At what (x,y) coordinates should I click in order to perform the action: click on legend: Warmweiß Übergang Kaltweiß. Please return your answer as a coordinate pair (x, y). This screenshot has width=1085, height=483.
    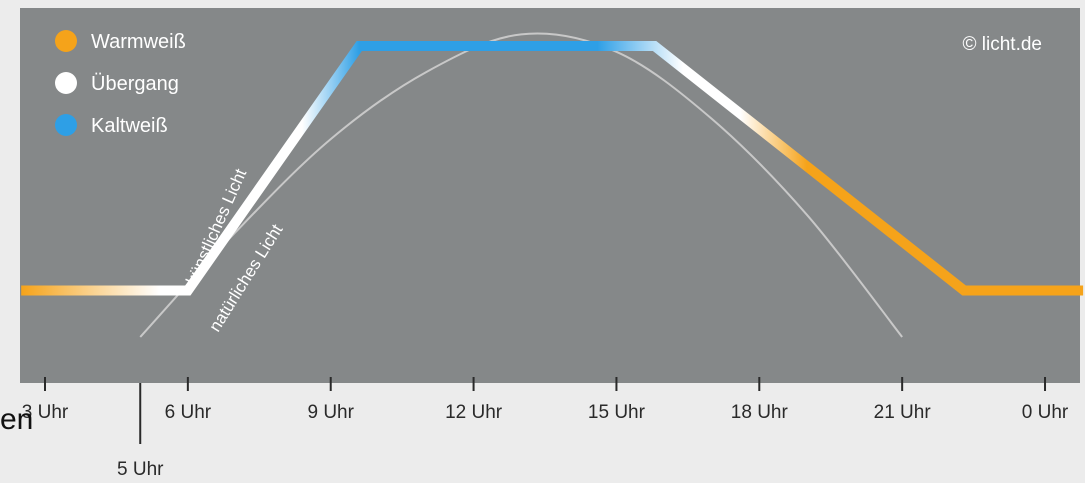
    Looking at the image, I should click on (120, 83).